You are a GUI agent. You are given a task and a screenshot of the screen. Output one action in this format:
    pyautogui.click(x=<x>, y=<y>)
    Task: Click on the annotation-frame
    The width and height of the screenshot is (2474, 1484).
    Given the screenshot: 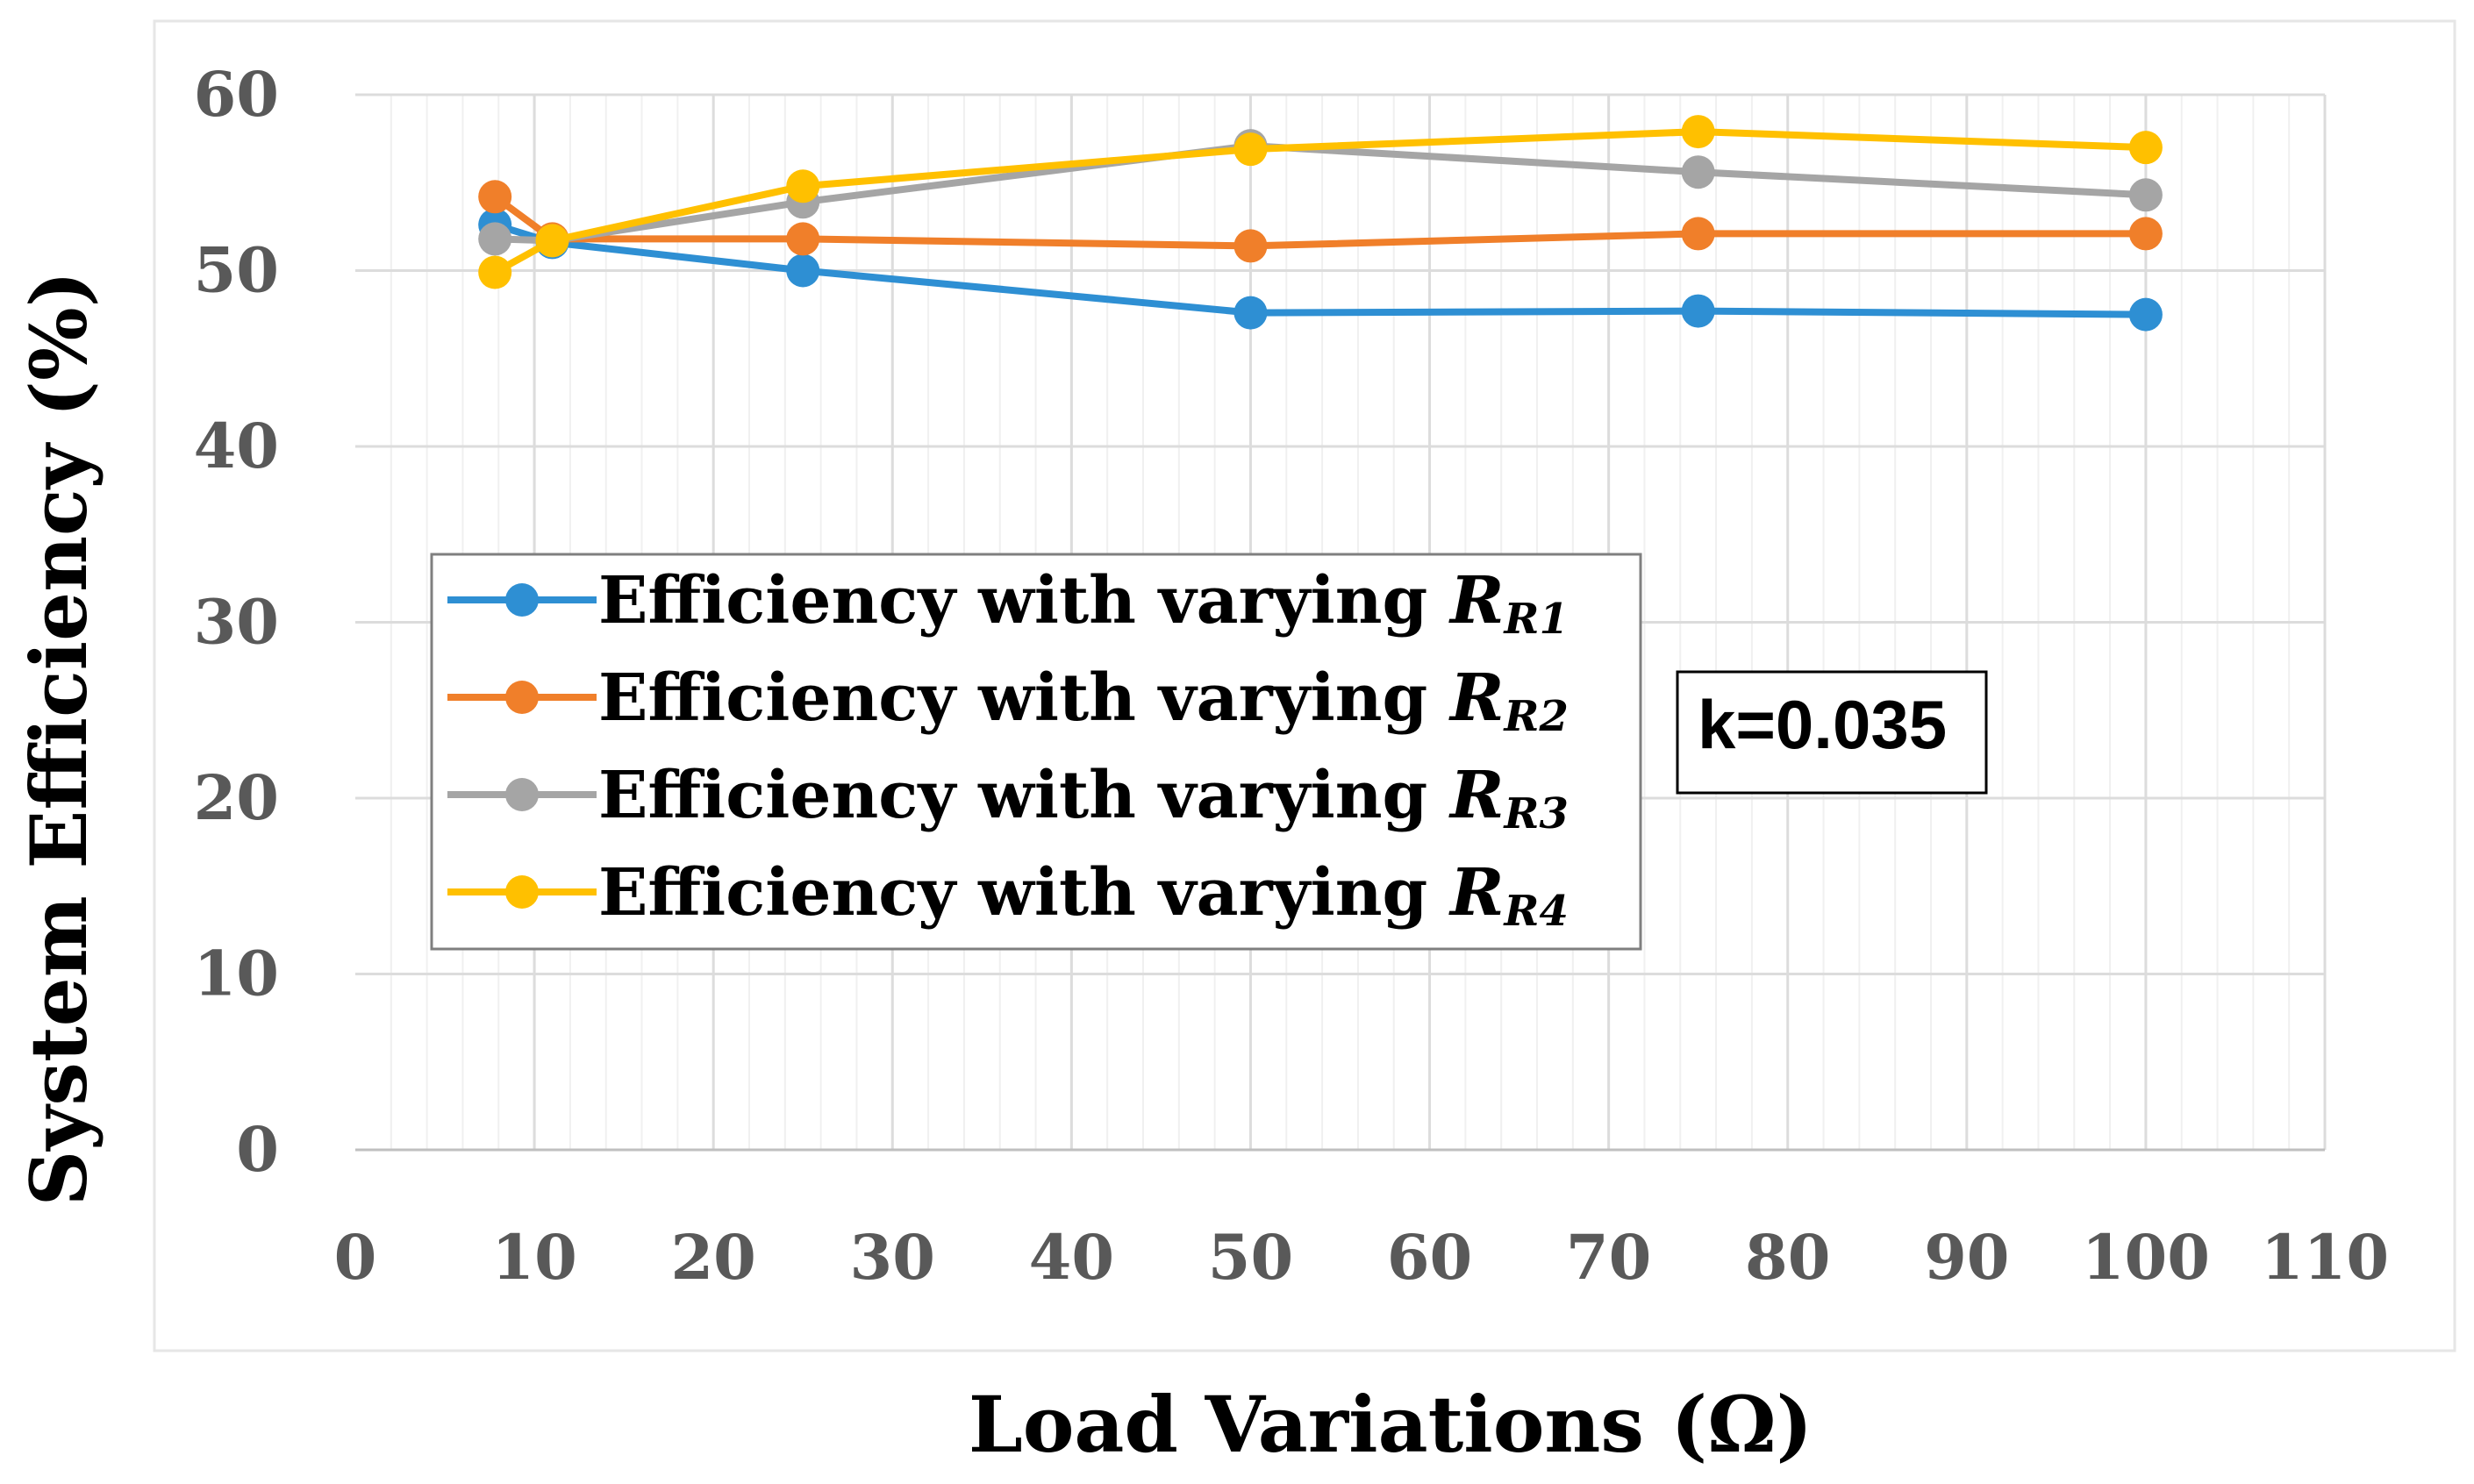 What is the action you would take?
    pyautogui.click(x=1832, y=732)
    